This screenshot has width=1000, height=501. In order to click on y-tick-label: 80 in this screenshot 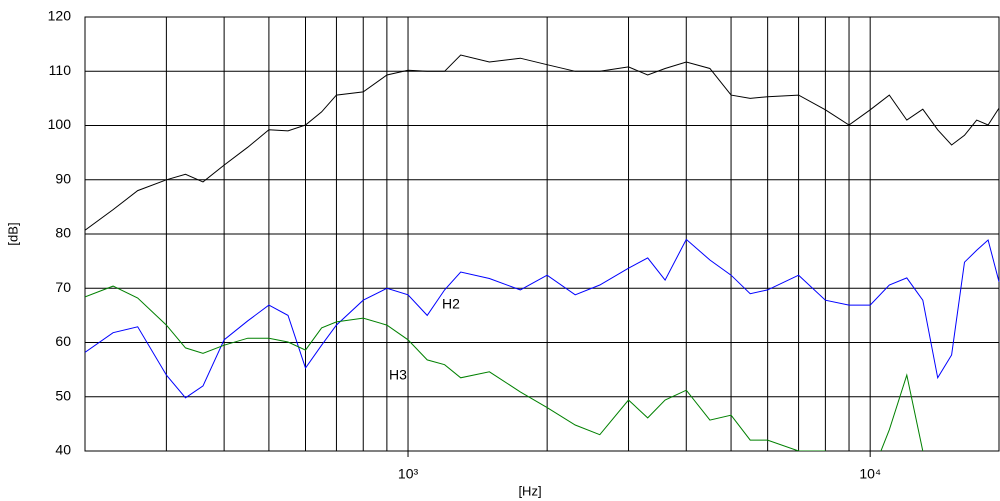, I will do `click(63, 233)`.